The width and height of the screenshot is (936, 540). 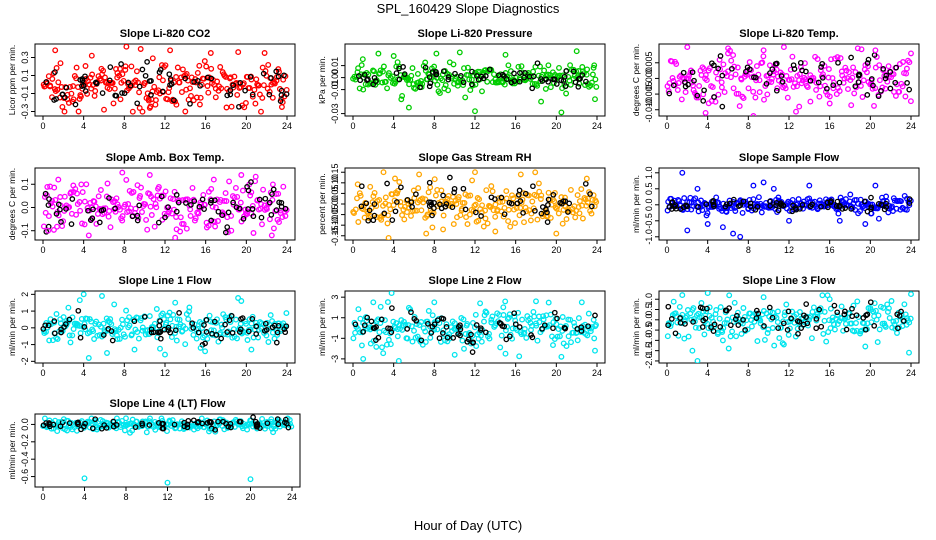 I want to click on x-tick-label: 8, so click(x=434, y=250).